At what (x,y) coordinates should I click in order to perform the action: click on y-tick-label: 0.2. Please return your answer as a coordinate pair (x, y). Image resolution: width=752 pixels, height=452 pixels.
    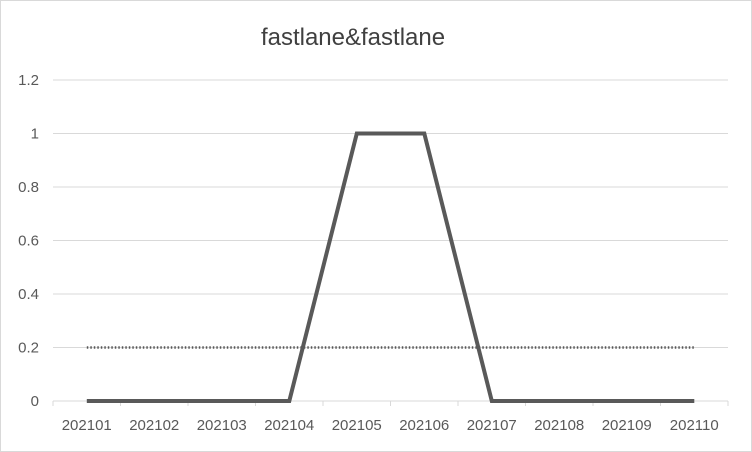
    Looking at the image, I should click on (28, 348).